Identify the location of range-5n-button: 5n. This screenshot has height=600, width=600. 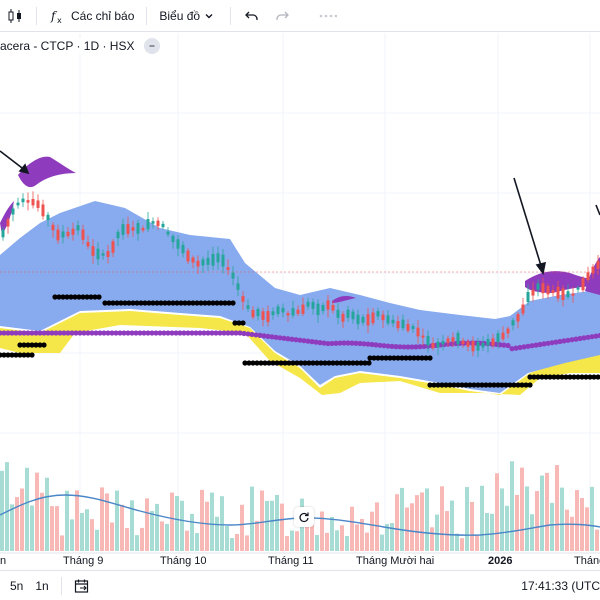
(17, 585).